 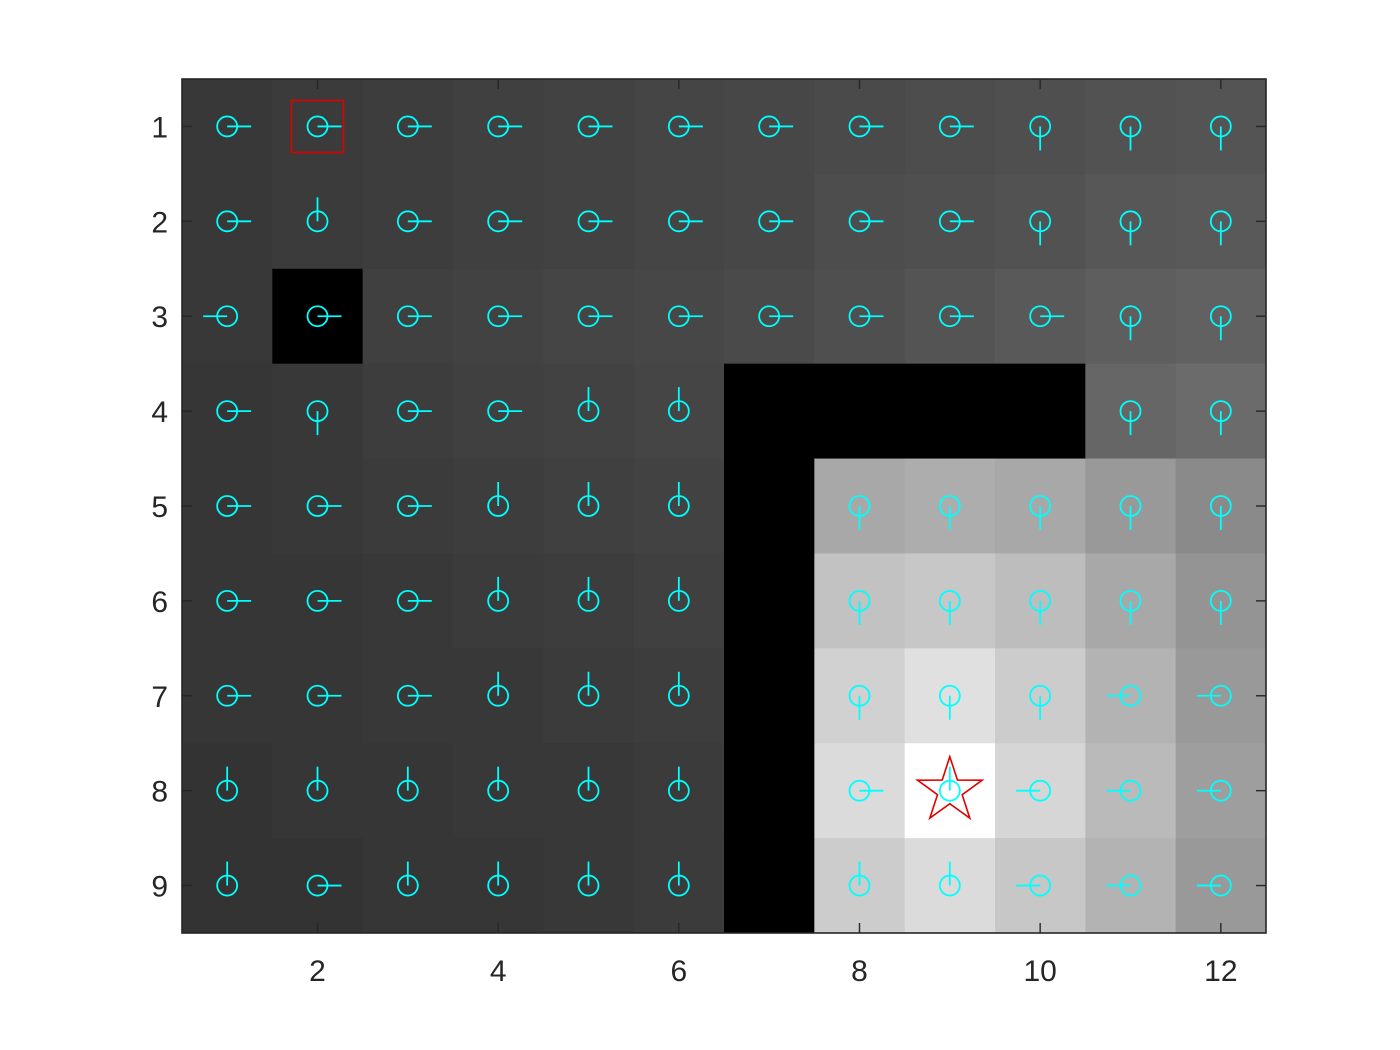 What do you see at coordinates (159, 792) in the screenshot?
I see `y-tick-label: 8` at bounding box center [159, 792].